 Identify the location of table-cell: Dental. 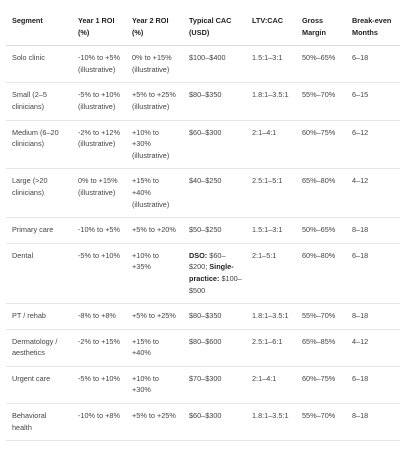
(39, 274).